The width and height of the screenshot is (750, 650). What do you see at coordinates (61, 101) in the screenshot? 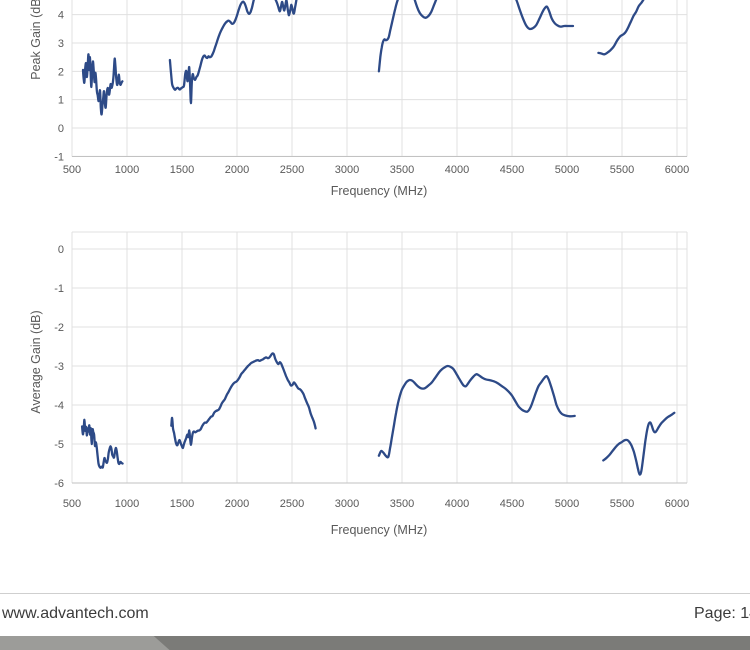
I see `svg-text: 1` at bounding box center [61, 101].